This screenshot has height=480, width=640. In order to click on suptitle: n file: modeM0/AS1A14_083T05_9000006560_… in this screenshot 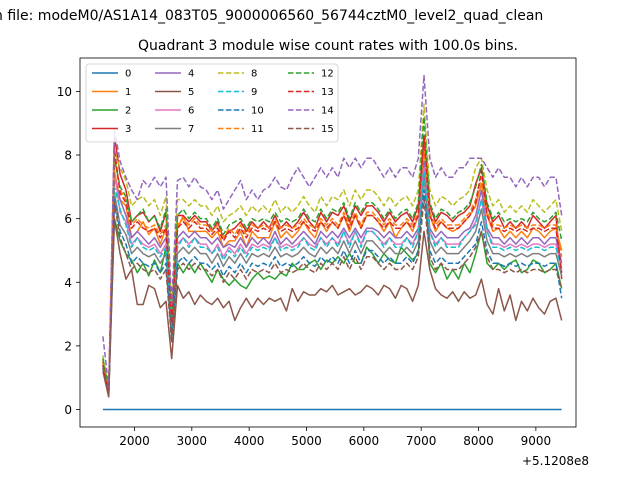, I will do `click(271, 16)`.